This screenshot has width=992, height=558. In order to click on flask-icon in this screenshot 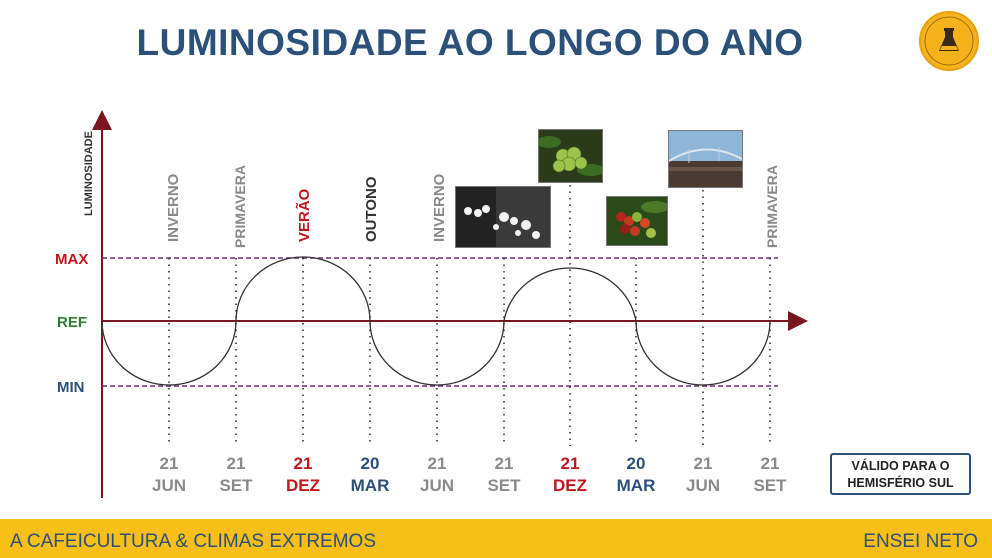, I will do `click(949, 41)`.